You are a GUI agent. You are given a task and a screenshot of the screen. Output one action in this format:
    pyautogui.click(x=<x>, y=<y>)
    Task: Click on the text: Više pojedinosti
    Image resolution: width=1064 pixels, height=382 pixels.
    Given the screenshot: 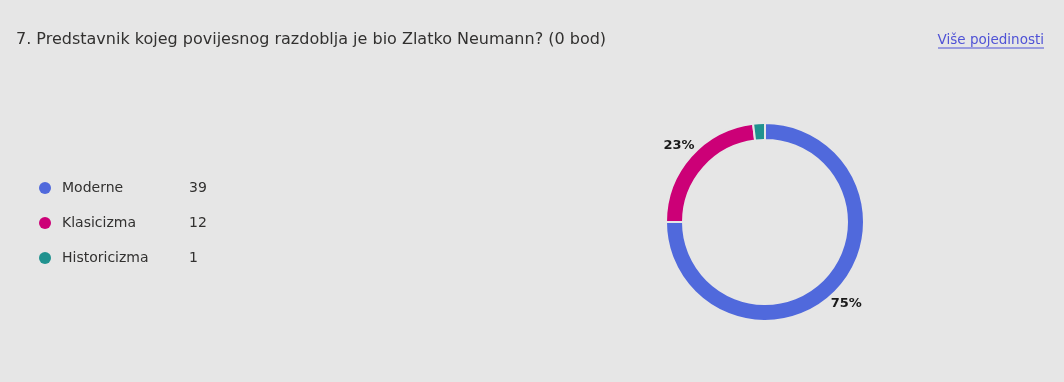 What is the action you would take?
    pyautogui.click(x=990, y=39)
    